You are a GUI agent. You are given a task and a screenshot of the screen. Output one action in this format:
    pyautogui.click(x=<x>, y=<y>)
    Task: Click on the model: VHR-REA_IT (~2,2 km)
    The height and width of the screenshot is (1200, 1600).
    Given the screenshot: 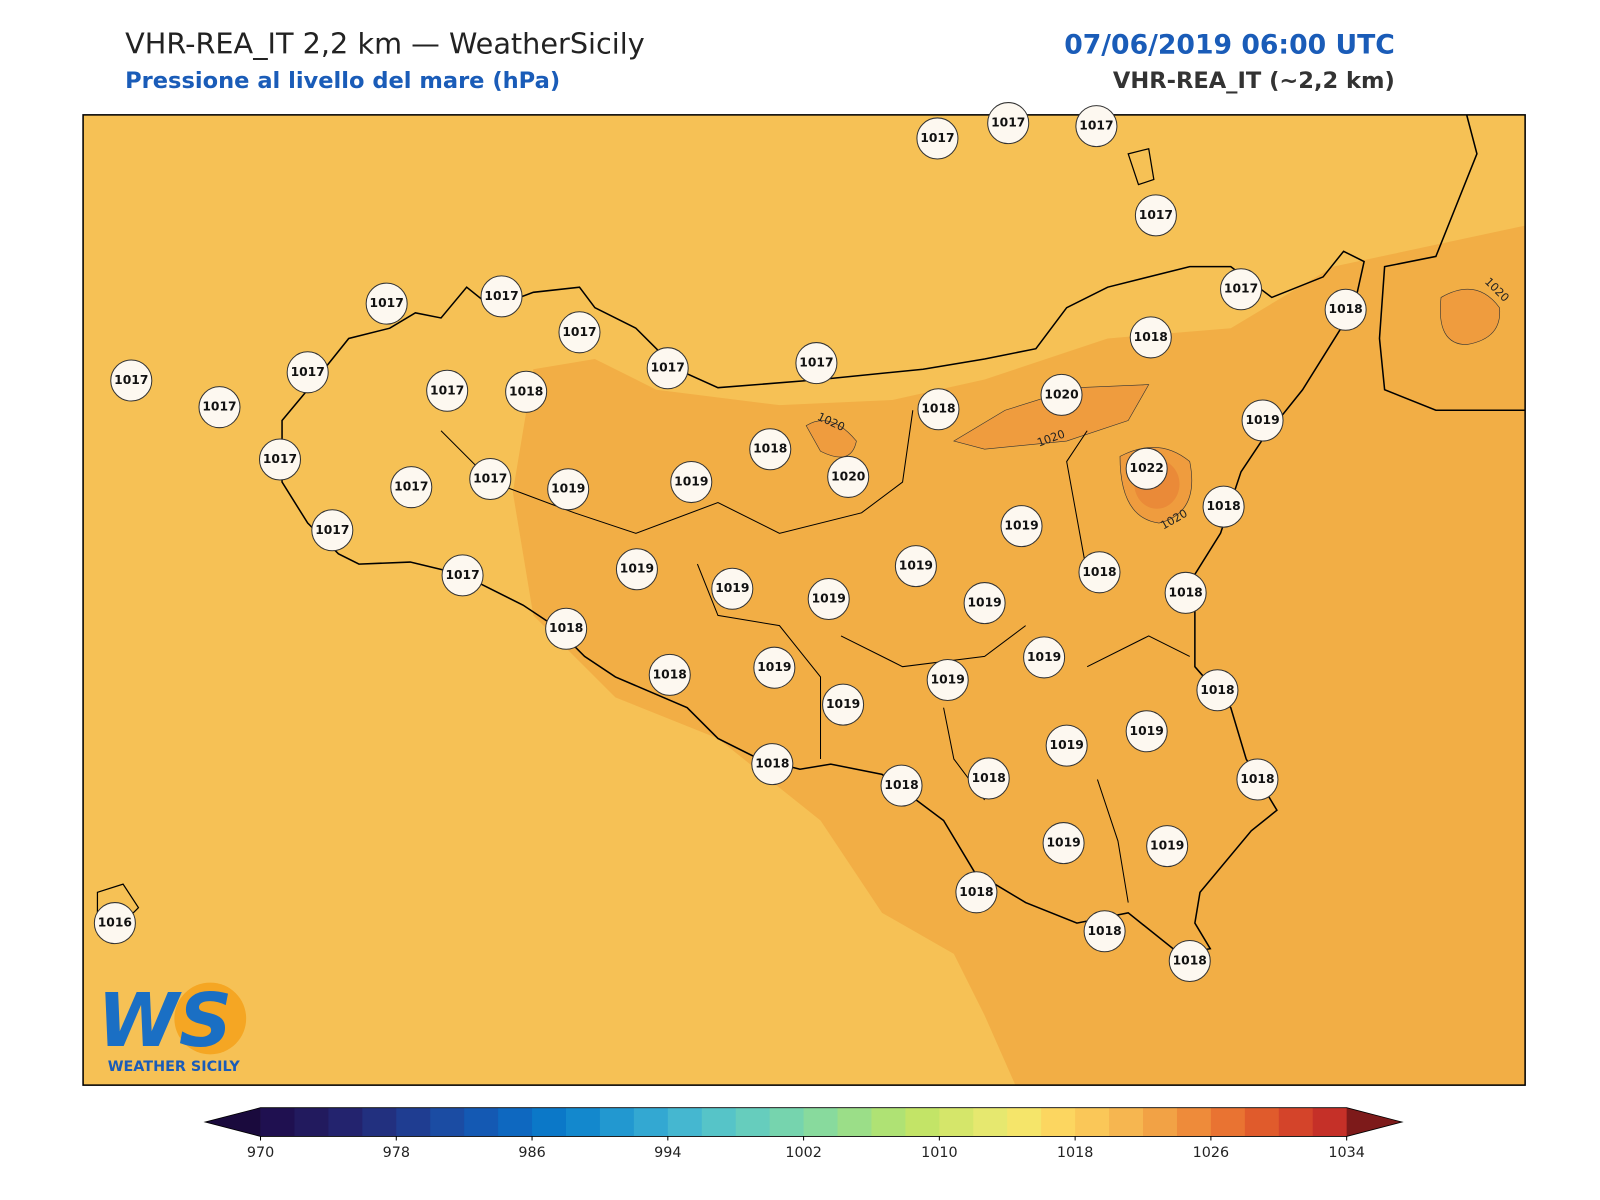 What is the action you would take?
    pyautogui.click(x=1254, y=81)
    